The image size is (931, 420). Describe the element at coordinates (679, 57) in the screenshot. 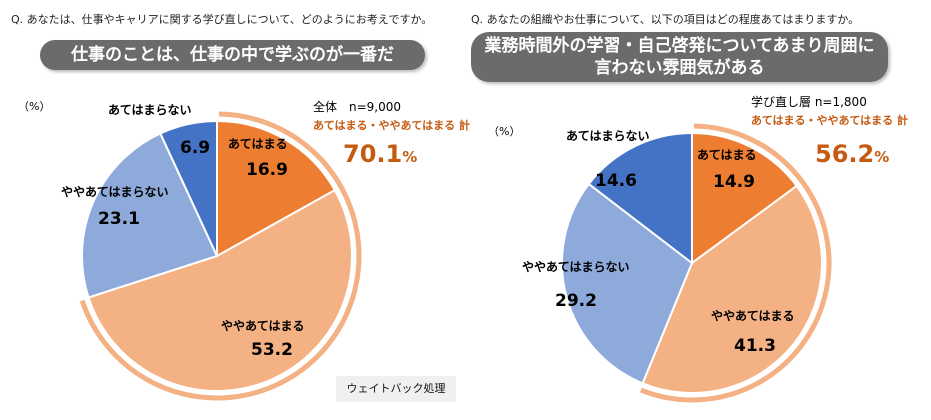

I see `chart-title-banner: 業務時間外の学習・自己啓発についてあまり周囲に 言わない雰囲気がある` at that location.